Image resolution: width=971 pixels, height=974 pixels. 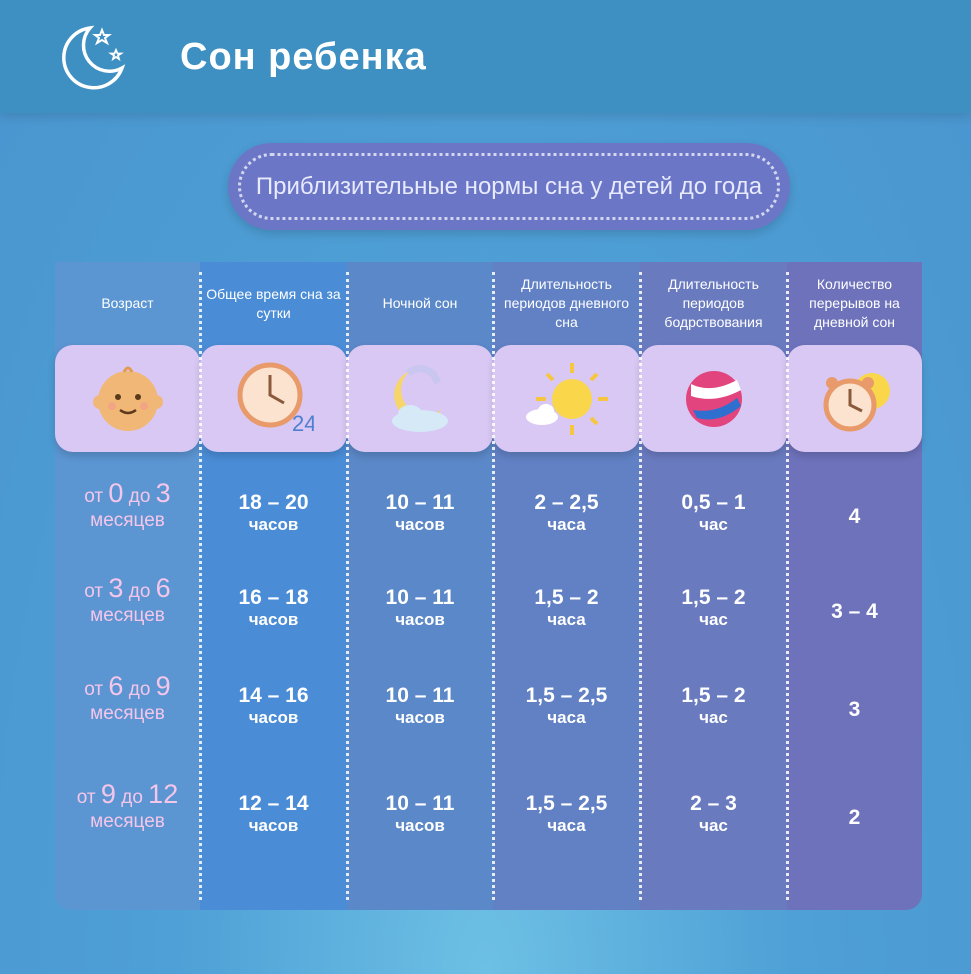 What do you see at coordinates (116, 493) in the screenshot?
I see `age-part: 0` at bounding box center [116, 493].